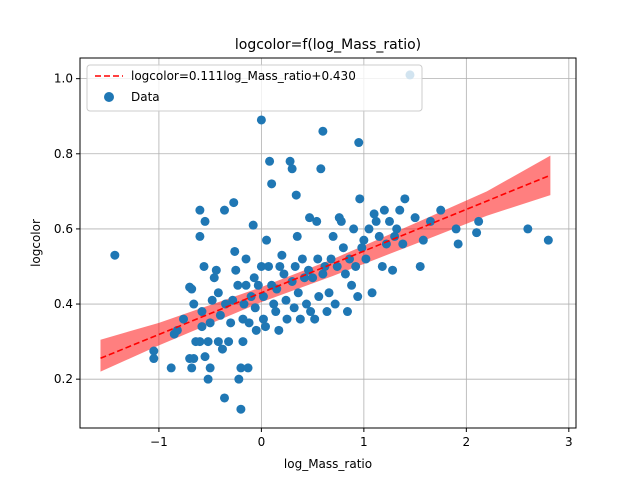 The height and width of the screenshot is (480, 640). I want to click on legend: logcolor=0.111log_Mass_ratio+0.430 Data, so click(254, 88).